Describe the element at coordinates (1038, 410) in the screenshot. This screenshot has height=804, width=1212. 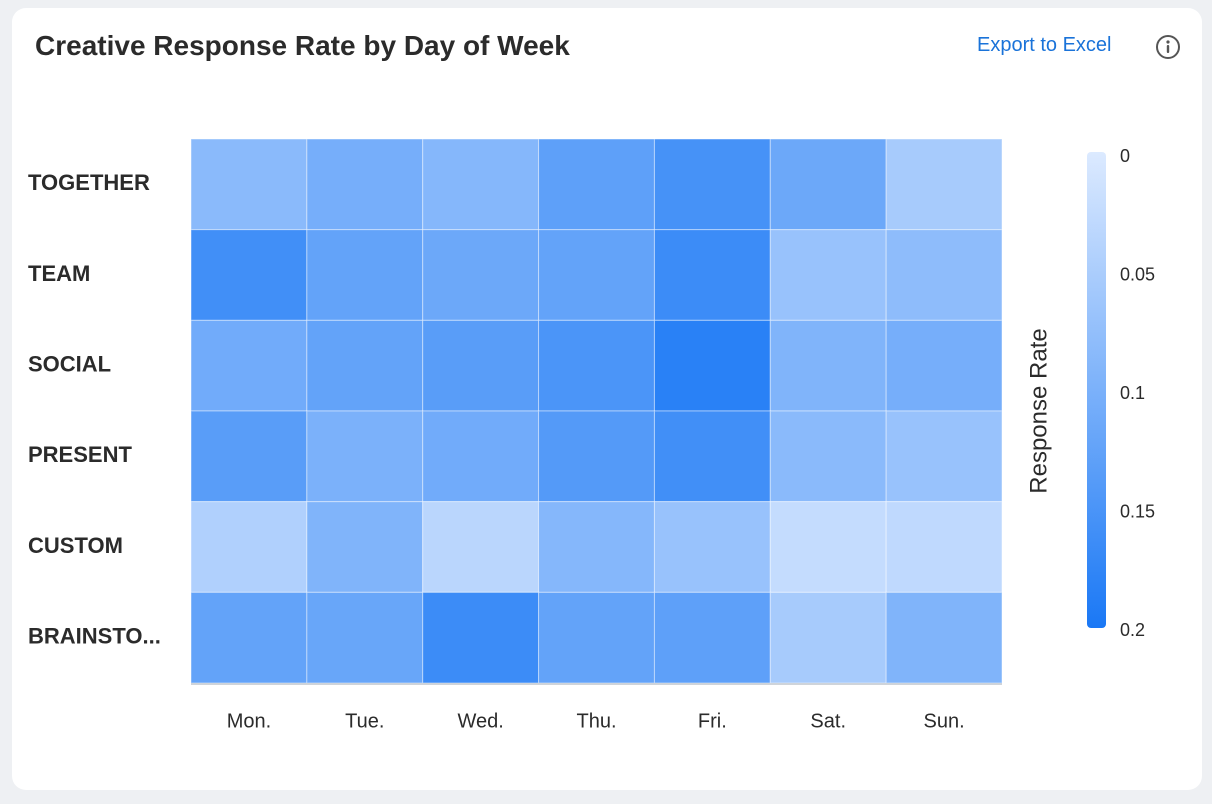
I see `colorbar-label: Response Rate` at that location.